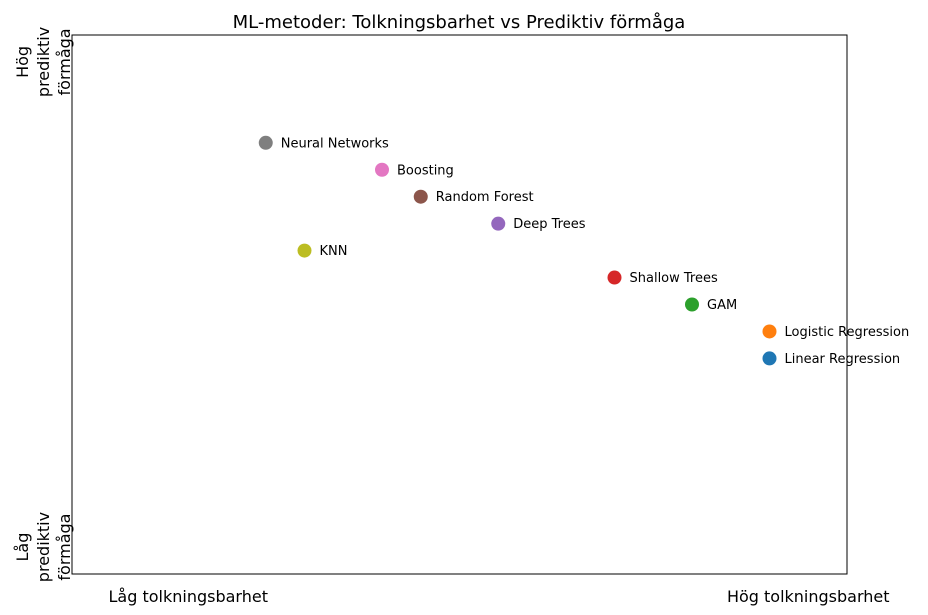 The image size is (928, 615). I want to click on y-tick-label: Låg prediktiv förmåga, so click(43, 547).